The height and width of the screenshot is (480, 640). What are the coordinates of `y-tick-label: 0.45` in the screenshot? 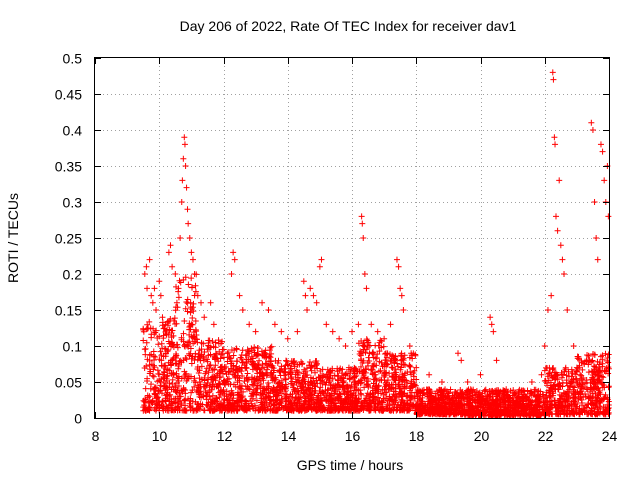 It's located at (68, 95).